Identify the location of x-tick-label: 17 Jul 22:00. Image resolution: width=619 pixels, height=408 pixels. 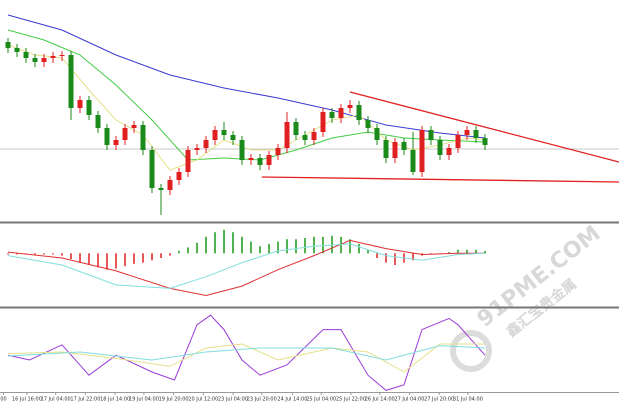
(85, 400).